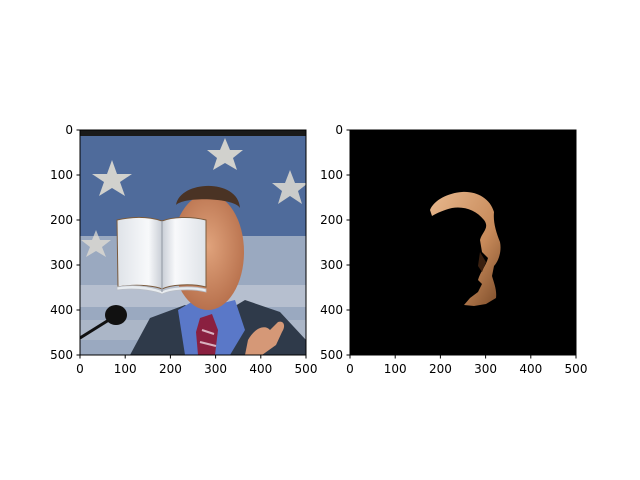 Image resolution: width=640 pixels, height=480 pixels. Describe the element at coordinates (61, 265) in the screenshot. I see `left-panel-ytick-label: 300` at that location.